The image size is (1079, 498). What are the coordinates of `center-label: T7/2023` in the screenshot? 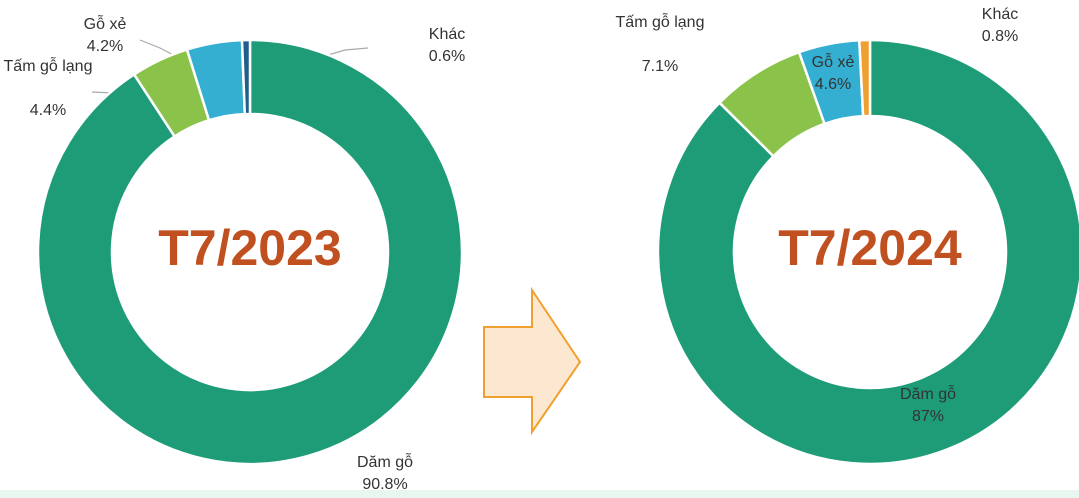 It's located at (249, 248).